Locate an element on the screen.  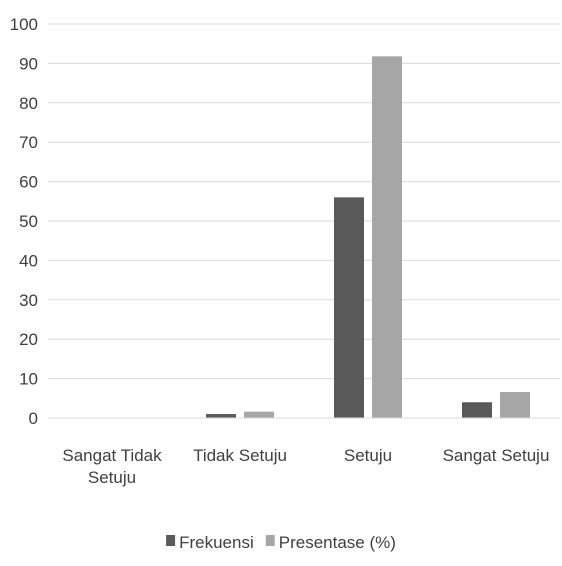
y-tick-label: 40 is located at coordinates (28, 260).